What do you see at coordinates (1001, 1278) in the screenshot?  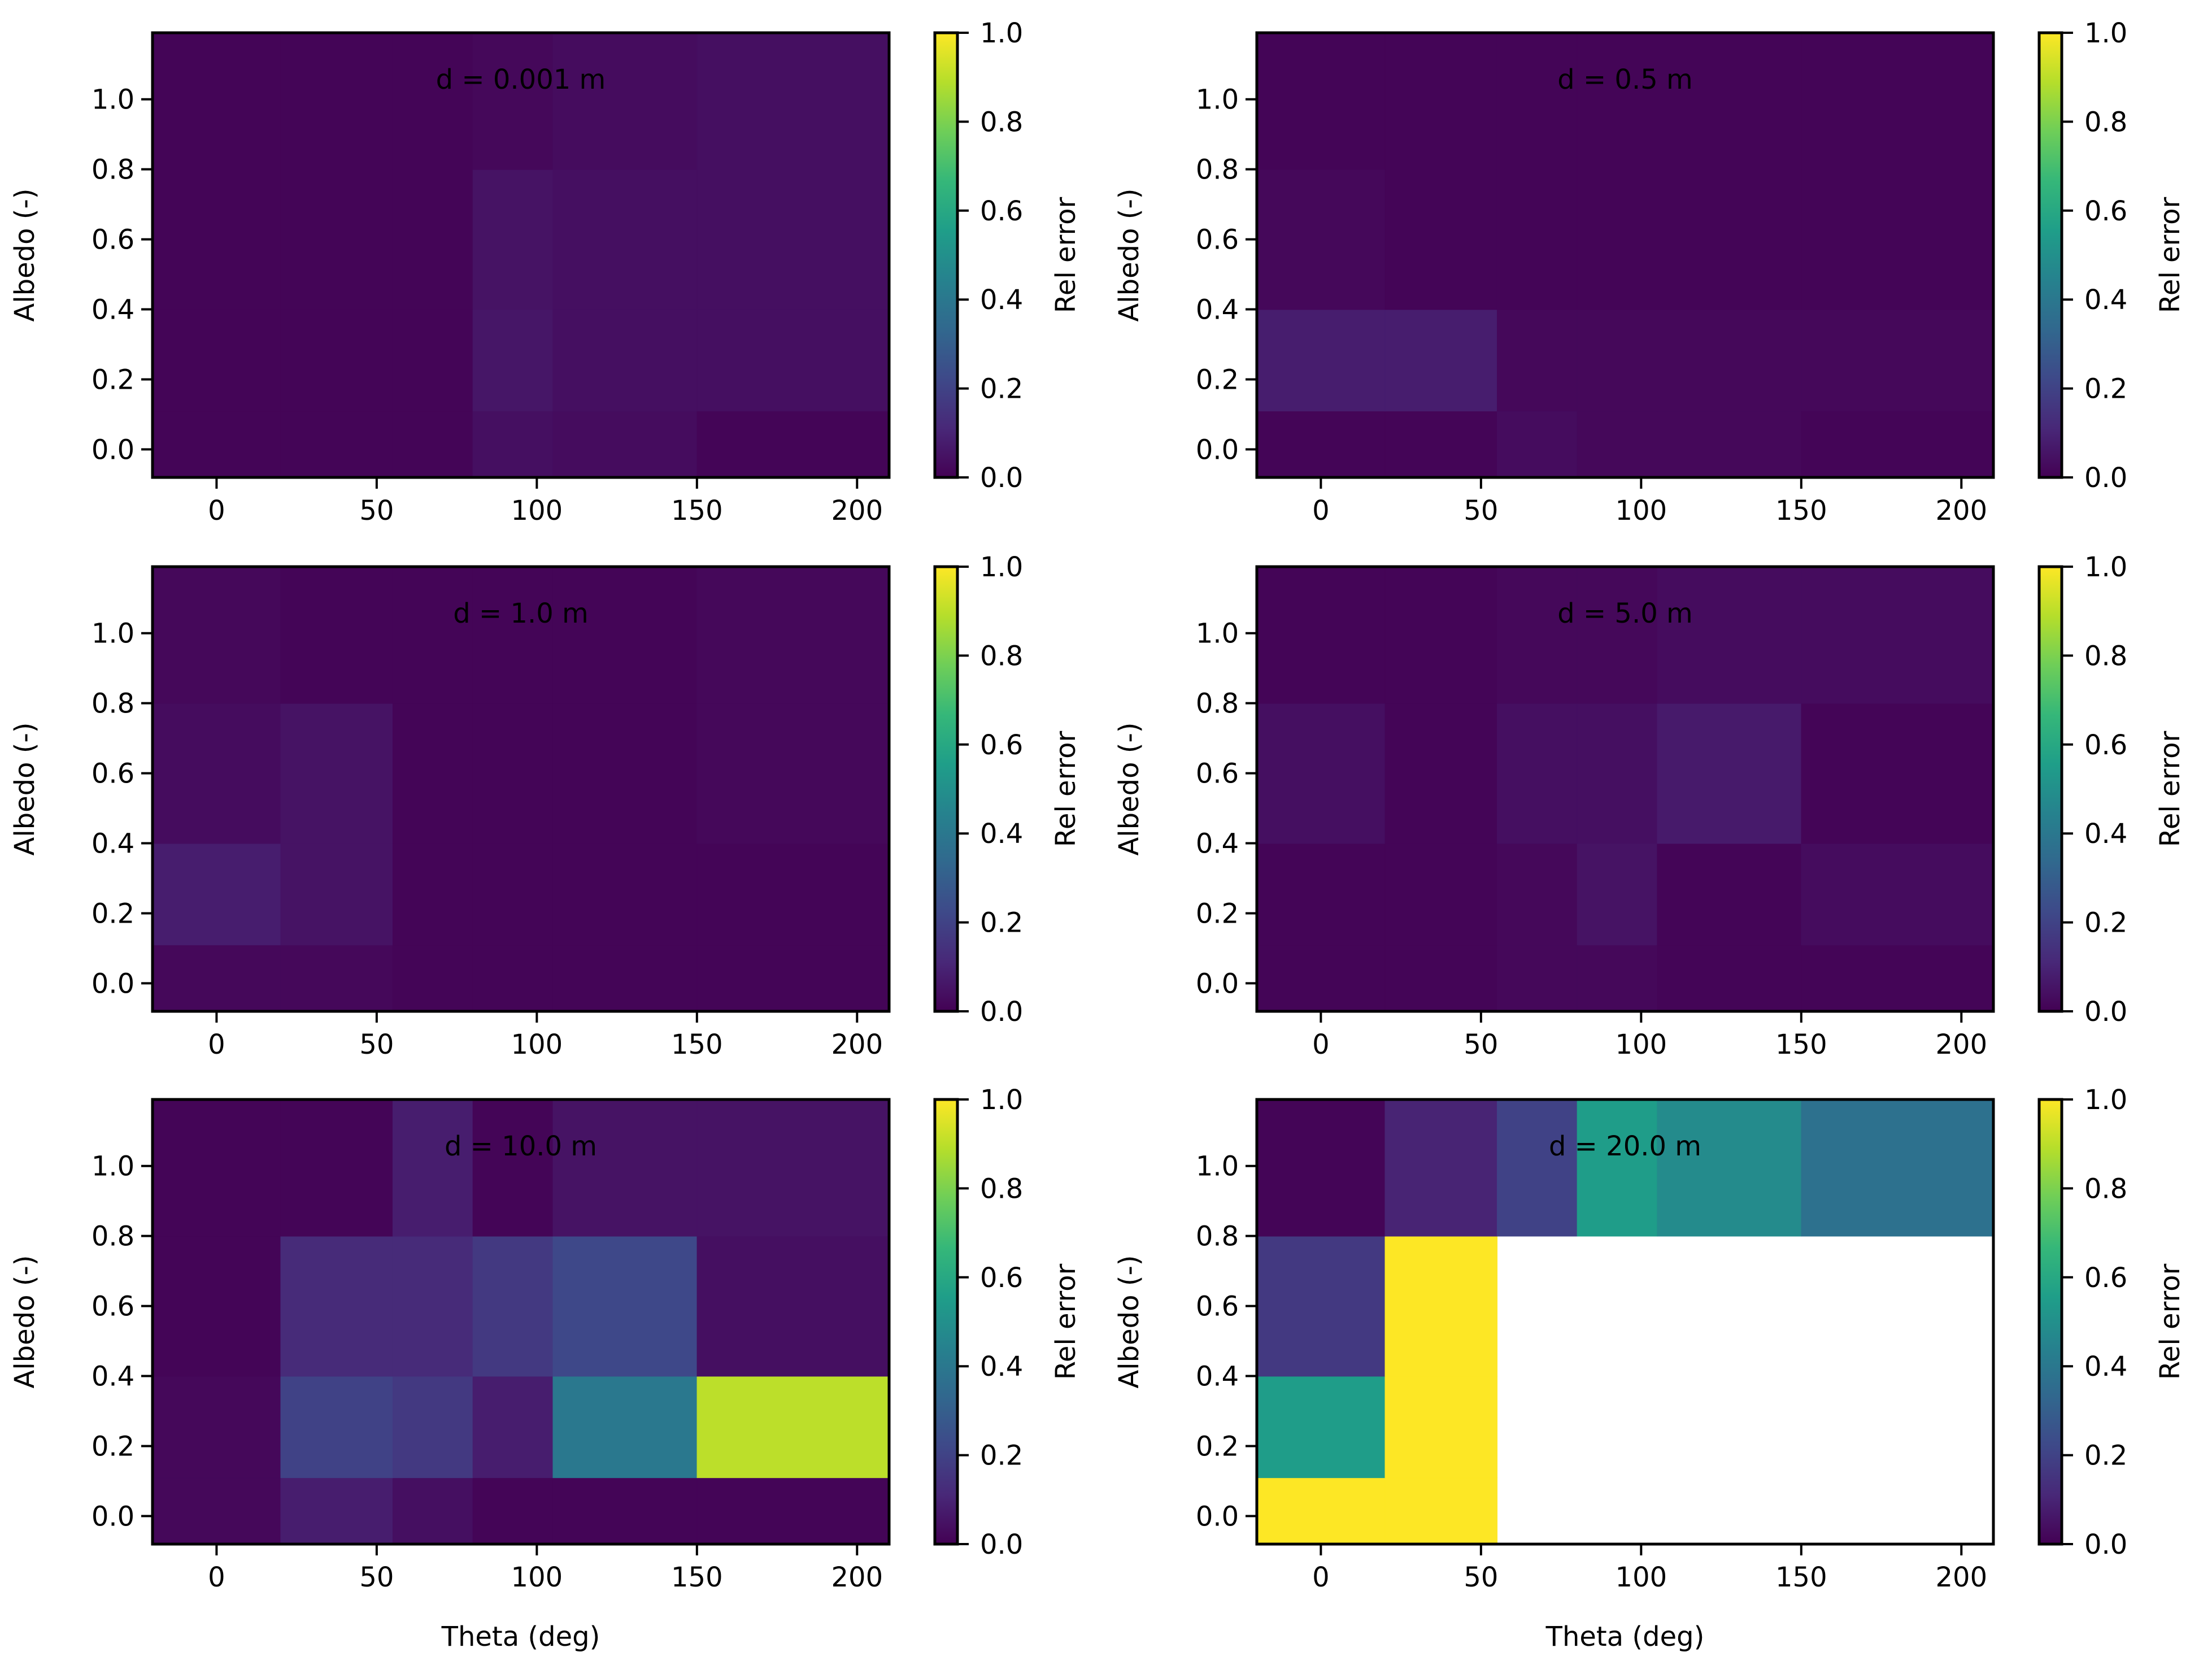 I see `colorbar-tick-label: 0.6` at bounding box center [1001, 1278].